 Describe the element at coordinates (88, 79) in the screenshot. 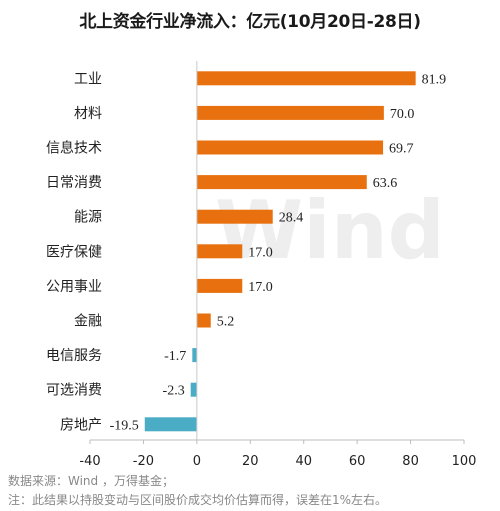

I see `category-label: 工业` at that location.